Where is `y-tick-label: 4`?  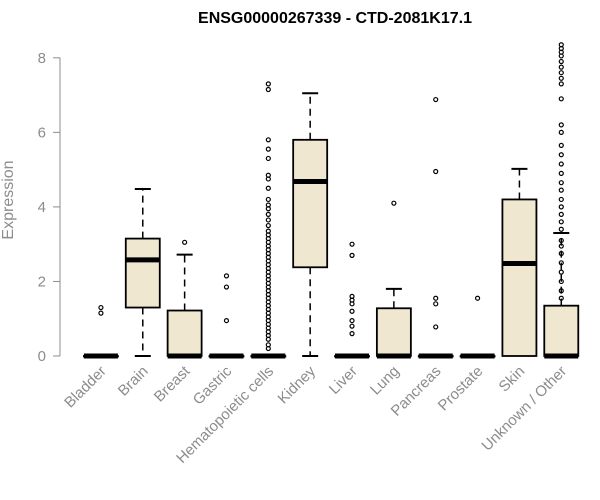
y-tick-label: 4 is located at coordinates (42, 207).